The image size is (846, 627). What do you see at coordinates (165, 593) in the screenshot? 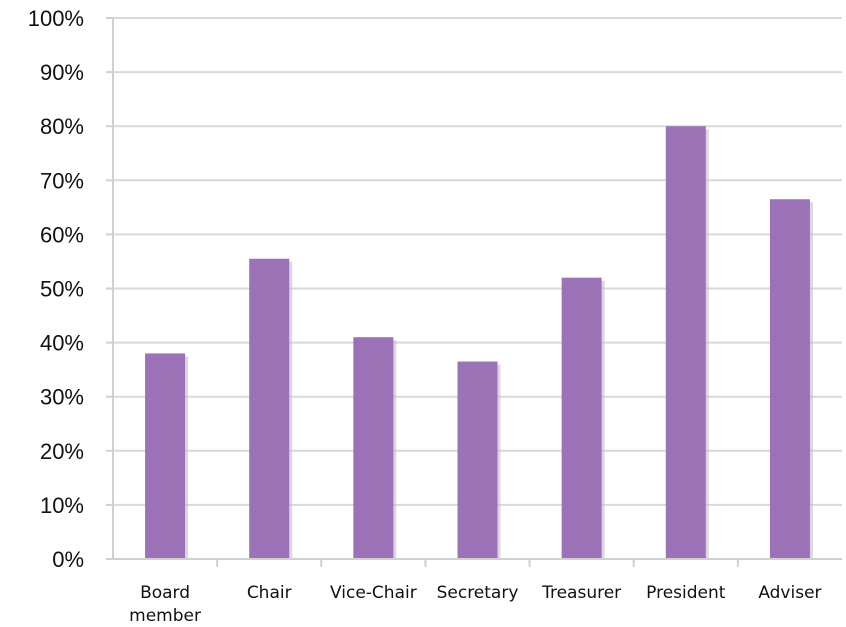
I see `x-tick-label-line: Board` at bounding box center [165, 593].